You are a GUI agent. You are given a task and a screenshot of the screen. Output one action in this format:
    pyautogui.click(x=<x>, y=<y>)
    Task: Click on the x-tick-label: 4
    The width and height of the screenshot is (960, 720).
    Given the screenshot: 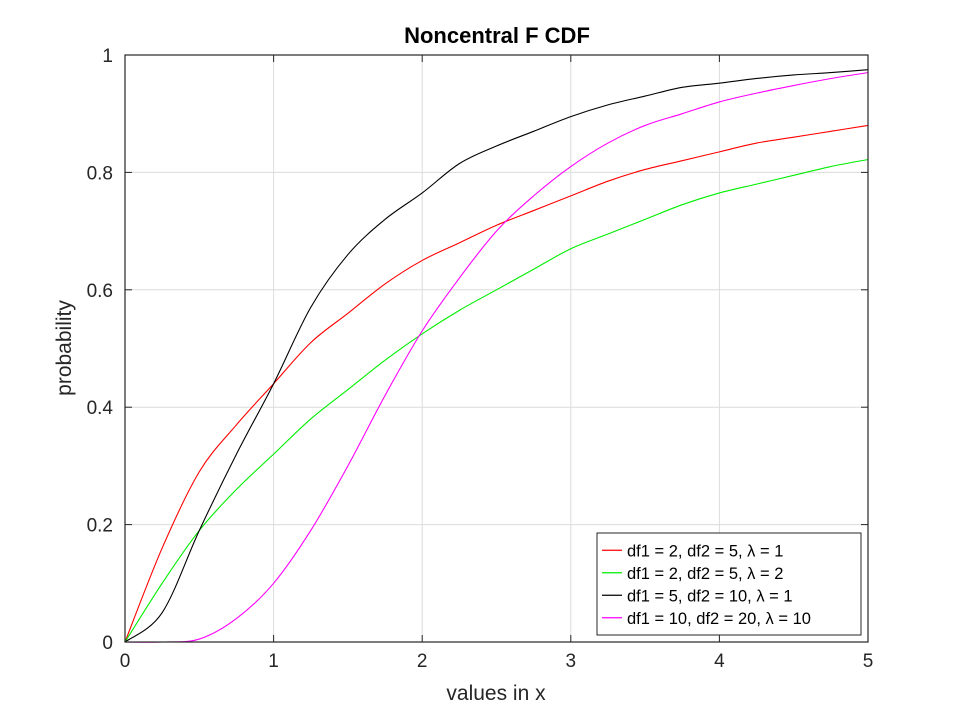 What is the action you would take?
    pyautogui.click(x=719, y=661)
    